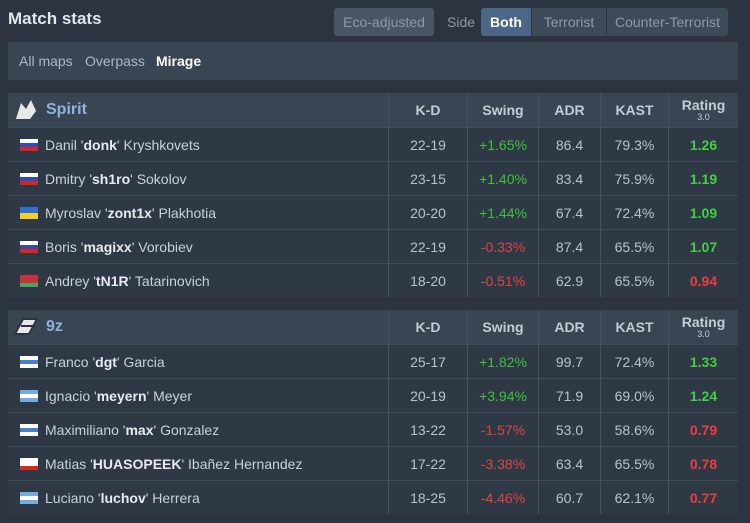 This screenshot has width=750, height=523. I want to click on stat-swing: +1.82%, so click(502, 361).